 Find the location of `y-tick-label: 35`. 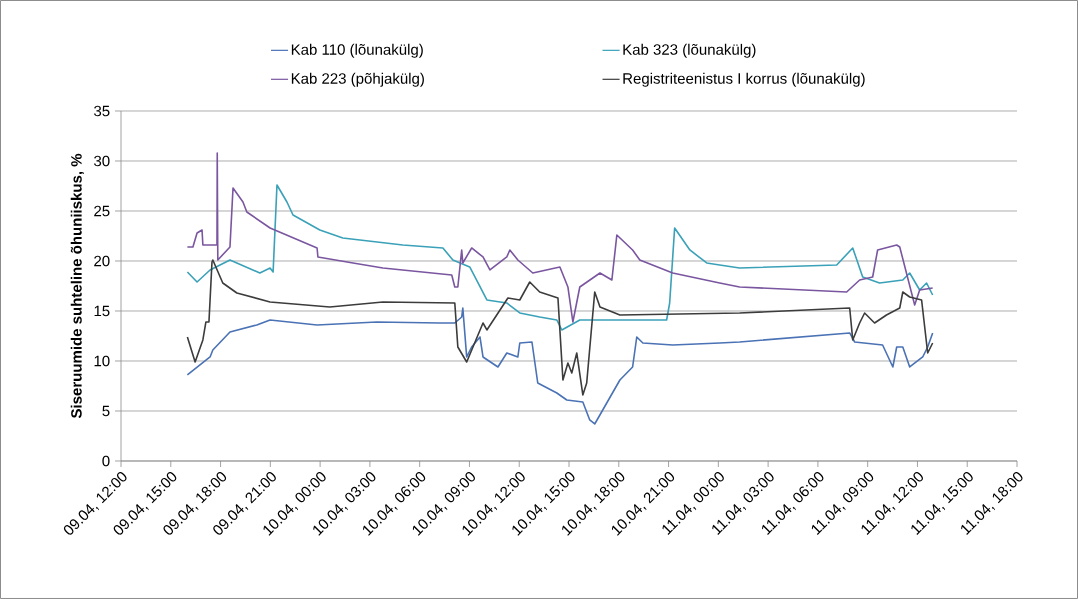

y-tick-label: 35 is located at coordinates (102, 111).